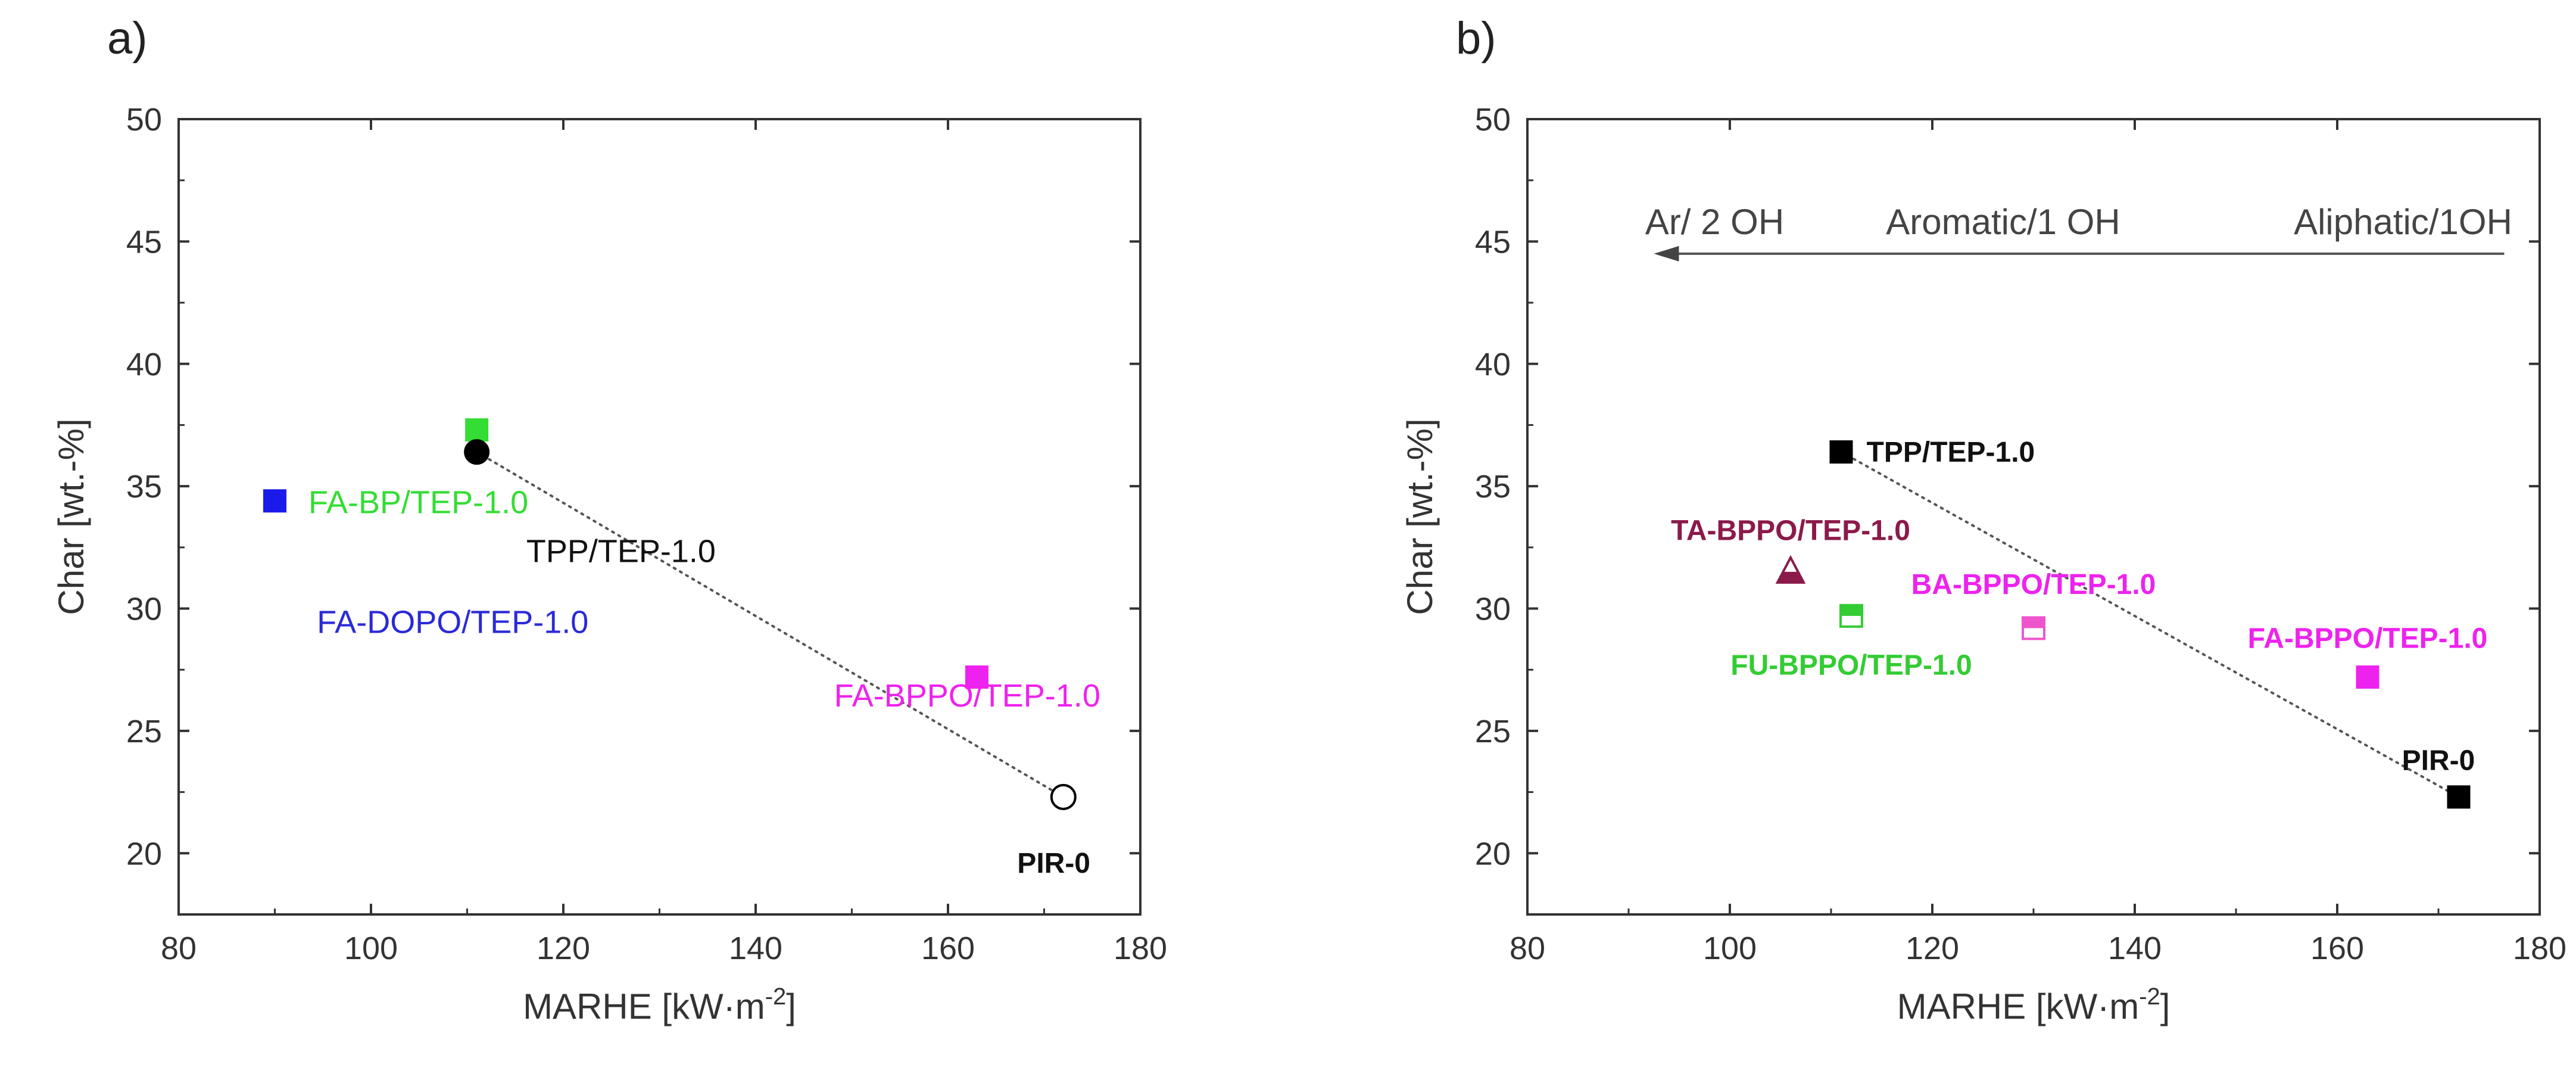 Image resolution: width=2576 pixels, height=1089 pixels. Describe the element at coordinates (2033, 584) in the screenshot. I see `point-label: BA-BPPO/TEP-1.0` at that location.